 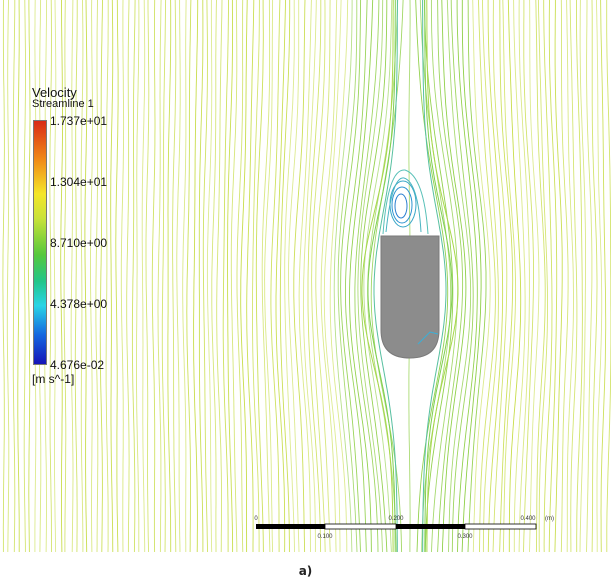 What do you see at coordinates (305, 571) in the screenshot?
I see `figure-caption: a)` at bounding box center [305, 571].